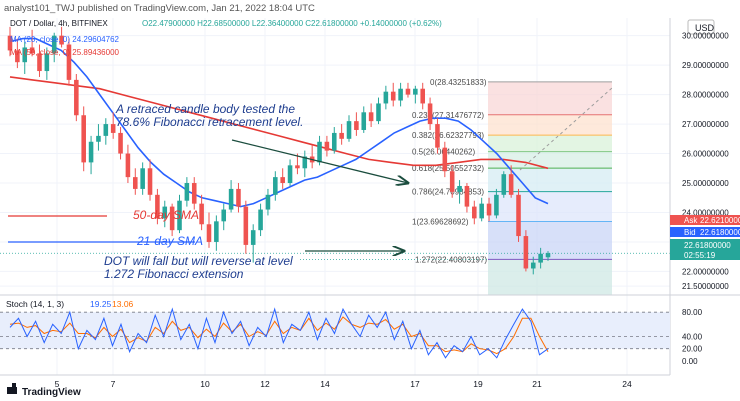 This screenshot has width=740, height=401. Describe the element at coordinates (692, 349) in the screenshot. I see `stoch-tick-label: 20.00` at that location.